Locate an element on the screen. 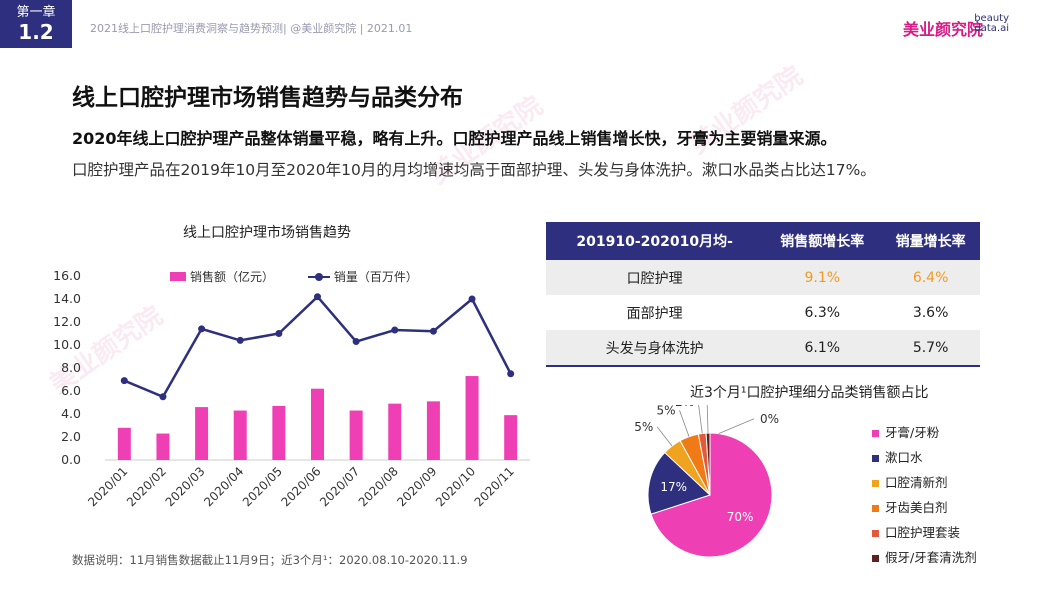 The width and height of the screenshot is (1063, 598). table-cell: 6.3% is located at coordinates (822, 312).